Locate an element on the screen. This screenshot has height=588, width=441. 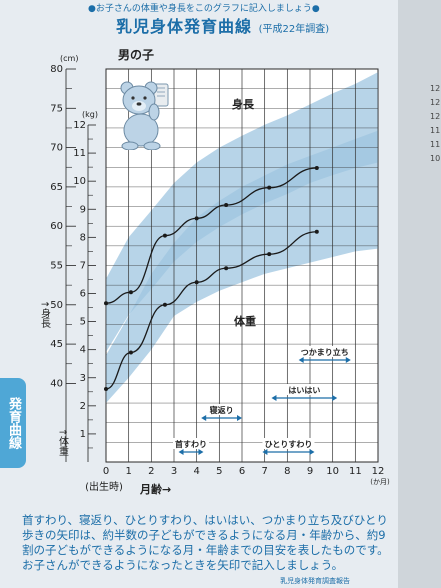
x-tick-label: 8 is located at coordinates (287, 471).